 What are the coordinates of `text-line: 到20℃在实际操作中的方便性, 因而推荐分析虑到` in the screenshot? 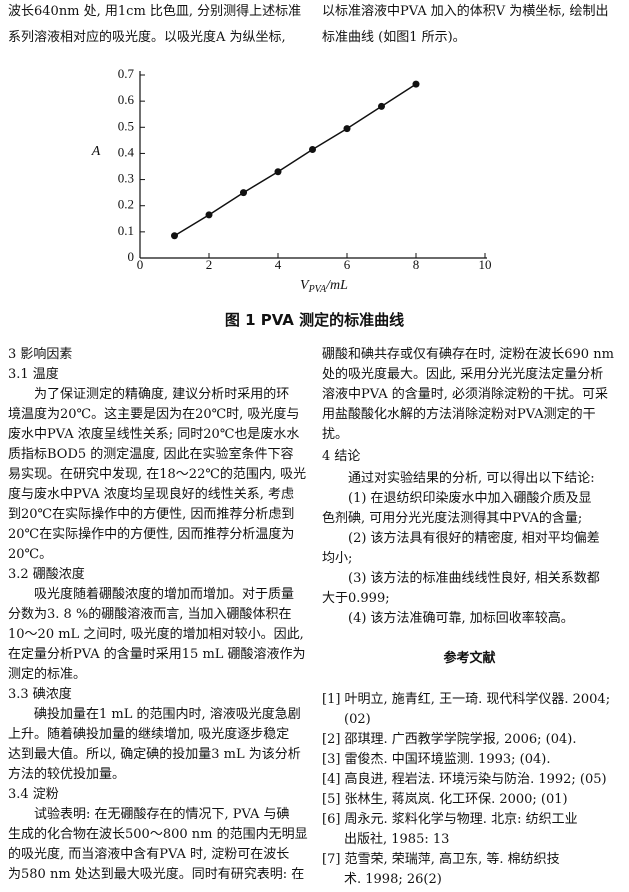 It's located at (151, 514).